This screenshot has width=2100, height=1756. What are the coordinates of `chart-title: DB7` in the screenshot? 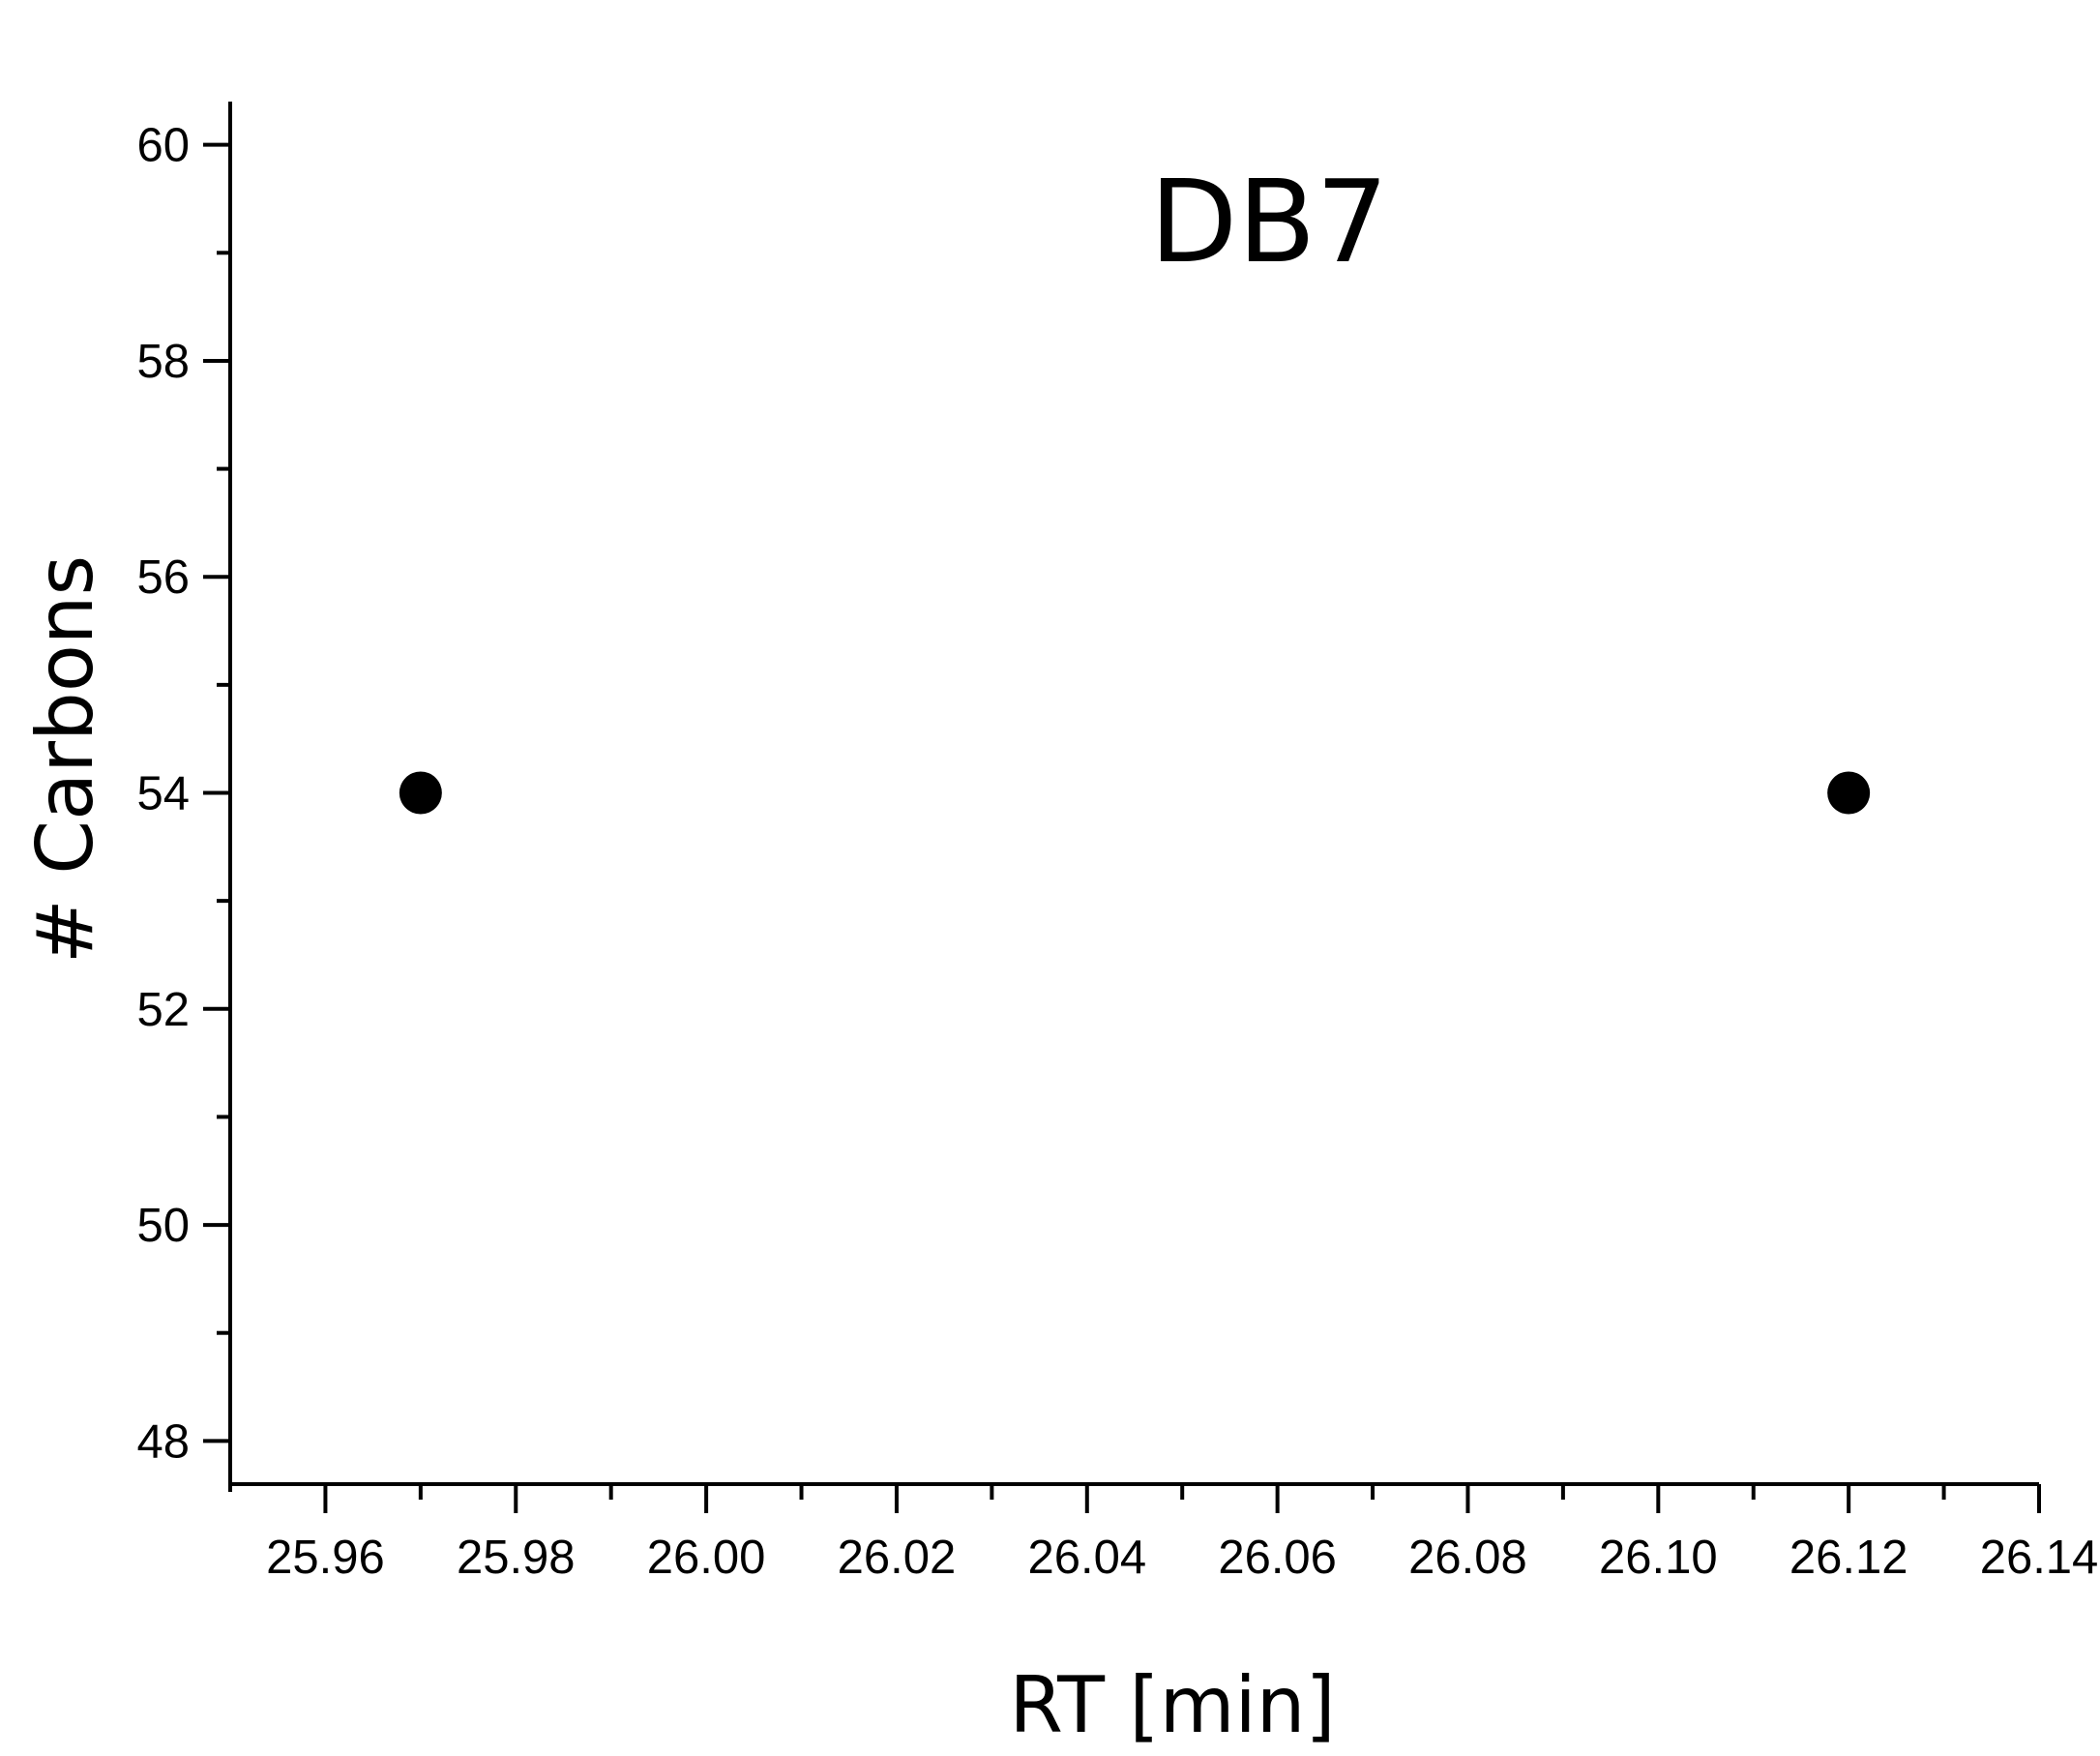 It's located at (1269, 222).